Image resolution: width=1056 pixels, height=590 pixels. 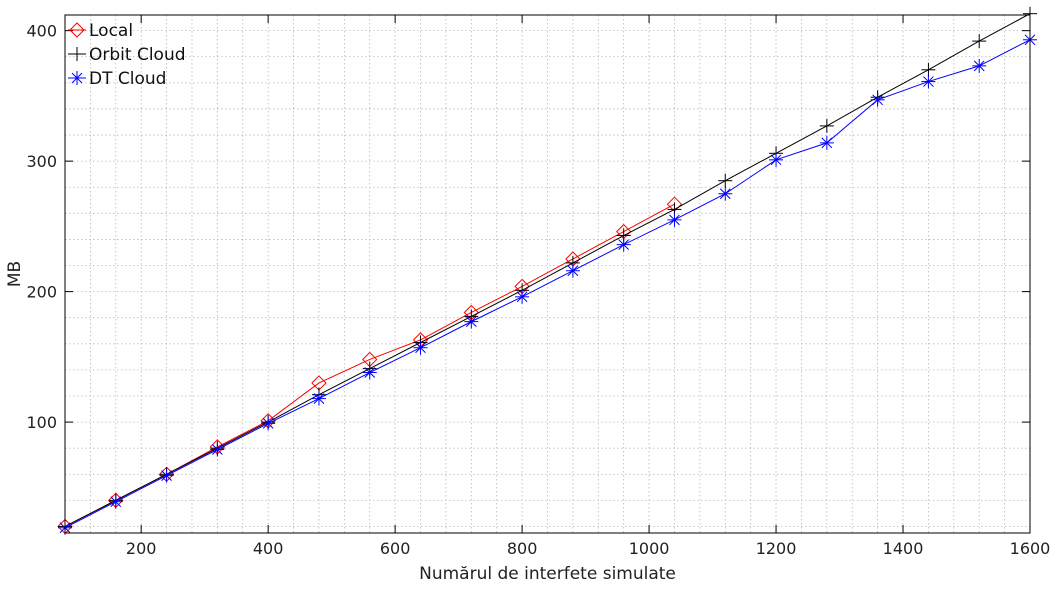 What do you see at coordinates (111, 31) in the screenshot?
I see `legend-label: Local` at bounding box center [111, 31].